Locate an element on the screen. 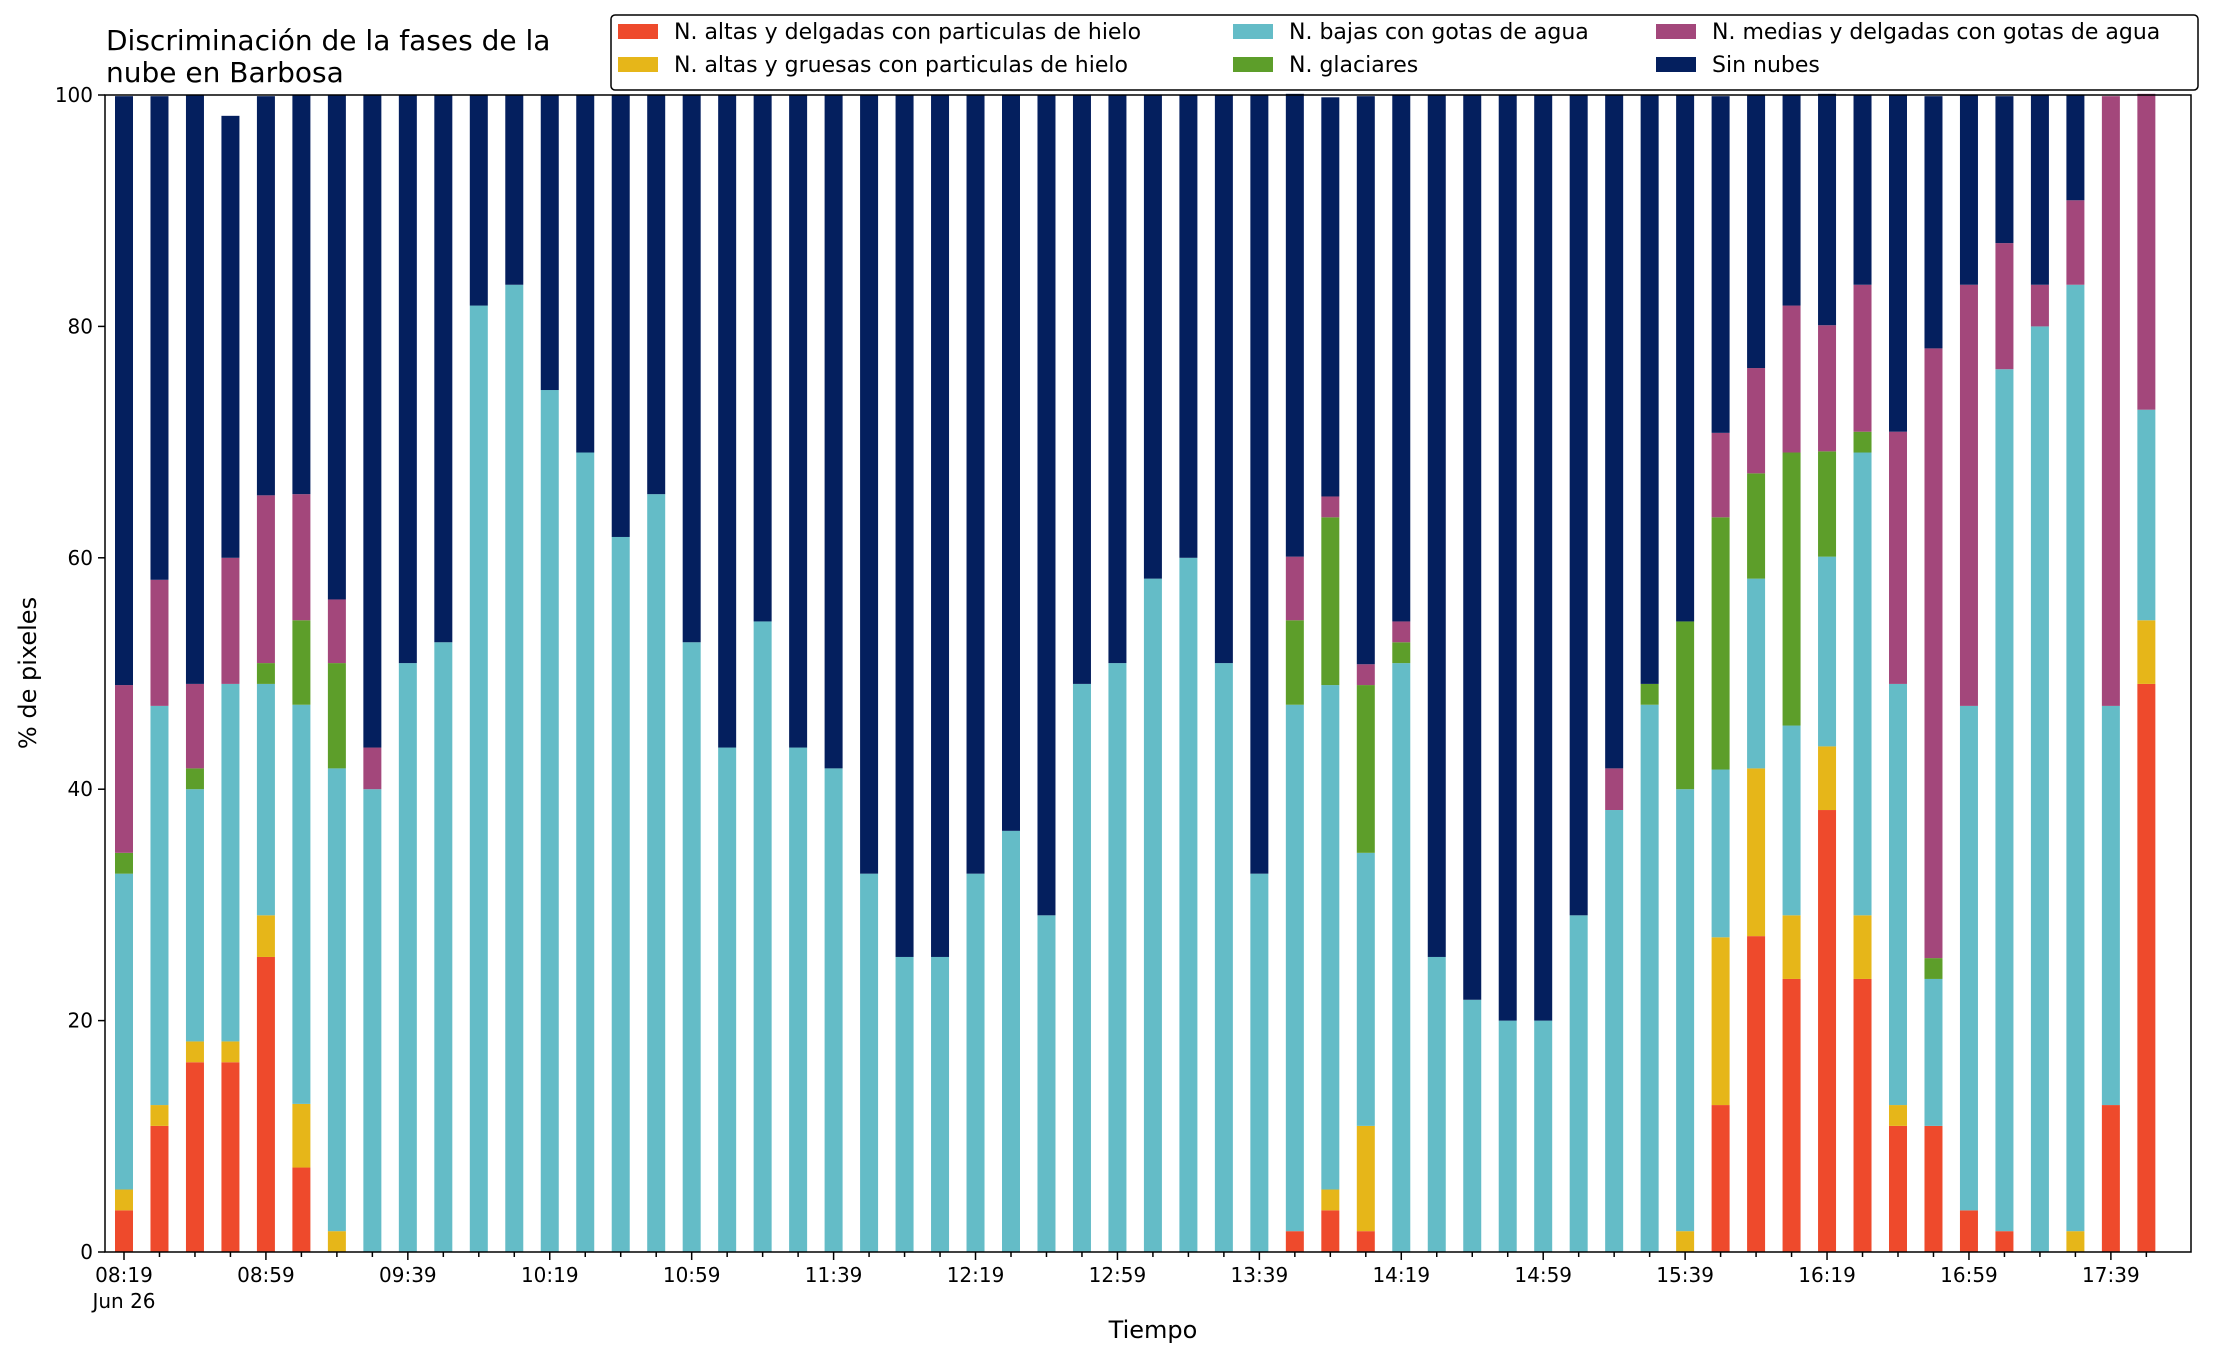  x-tick-label-10: 14:59 is located at coordinates (1543, 1275).